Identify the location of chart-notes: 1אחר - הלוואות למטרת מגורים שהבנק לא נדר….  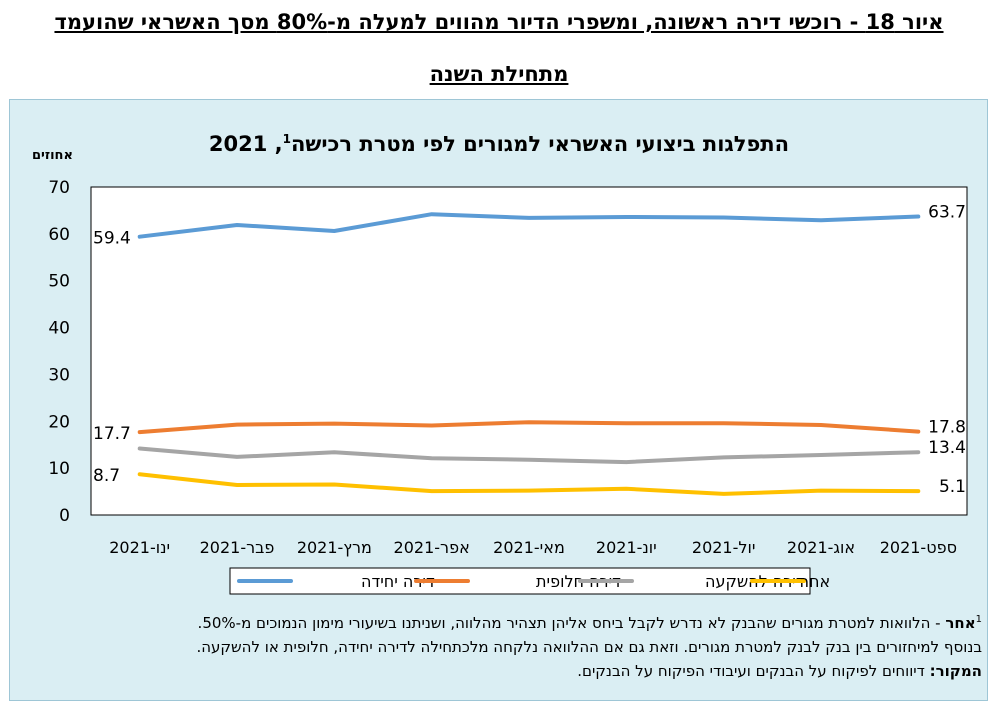
(501, 645).